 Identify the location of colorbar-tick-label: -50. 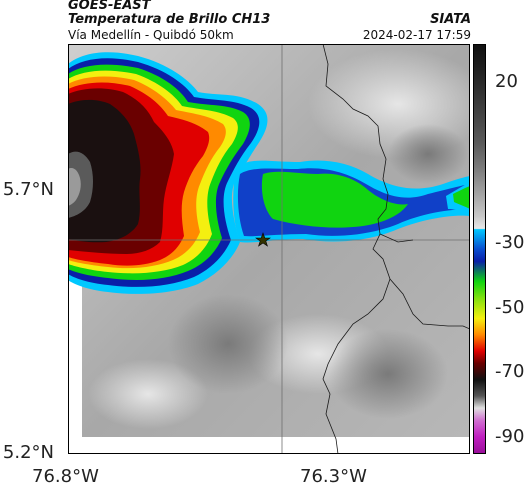
(510, 307).